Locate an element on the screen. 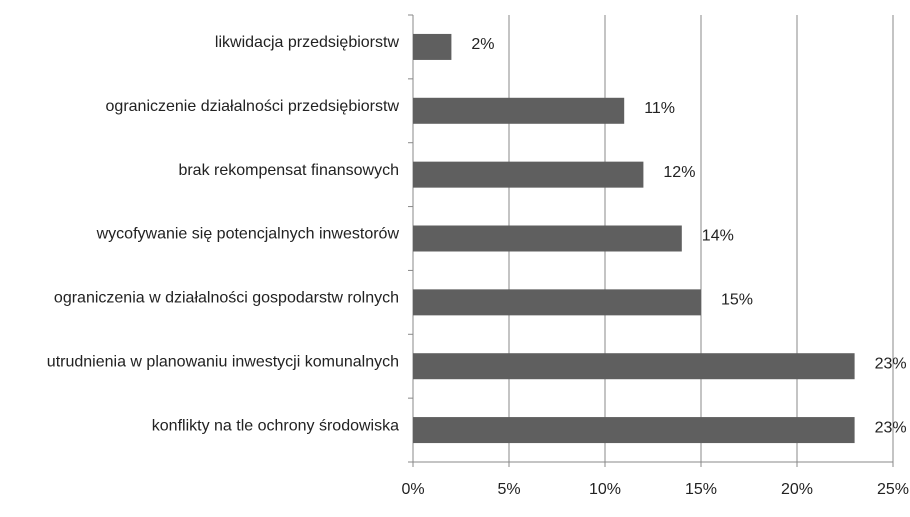  data-label: 2% is located at coordinates (482, 44).